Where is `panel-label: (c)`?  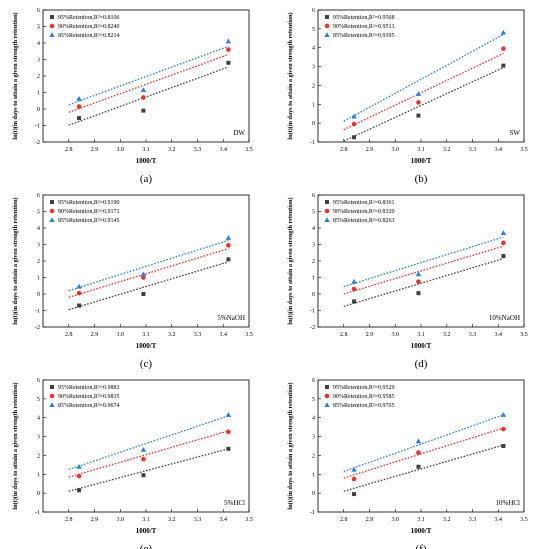 panel-label: (c) is located at coordinates (146, 364).